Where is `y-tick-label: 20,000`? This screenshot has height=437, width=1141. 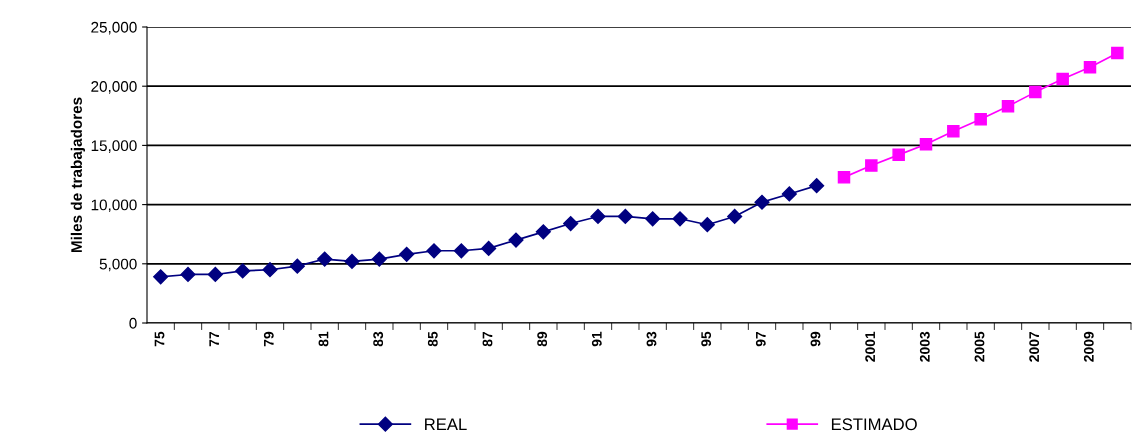
y-tick-label: 20,000 is located at coordinates (114, 87).